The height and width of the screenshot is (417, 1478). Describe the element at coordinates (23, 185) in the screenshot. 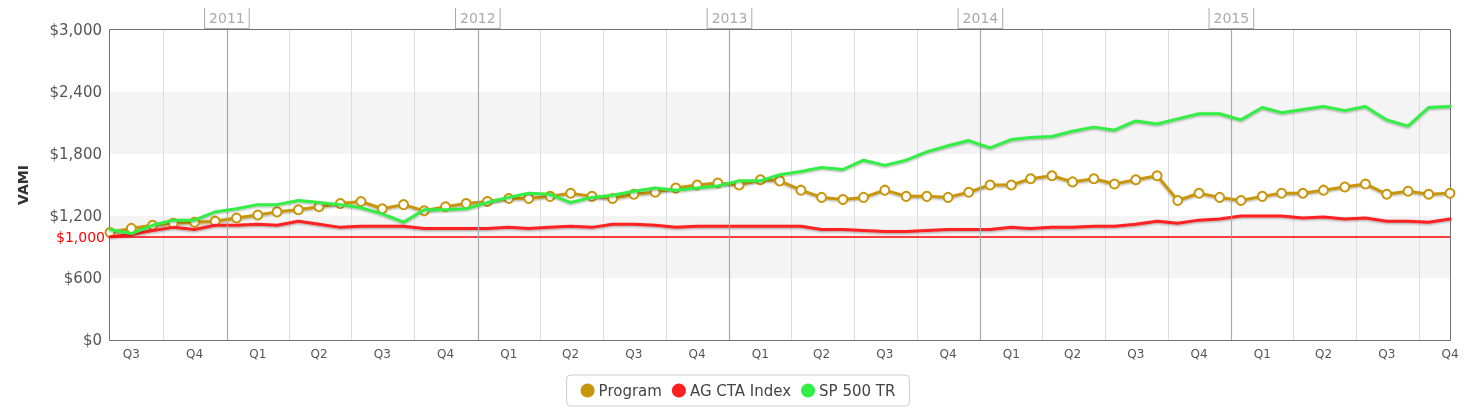

I see `y-axis-title: VAMI` at that location.